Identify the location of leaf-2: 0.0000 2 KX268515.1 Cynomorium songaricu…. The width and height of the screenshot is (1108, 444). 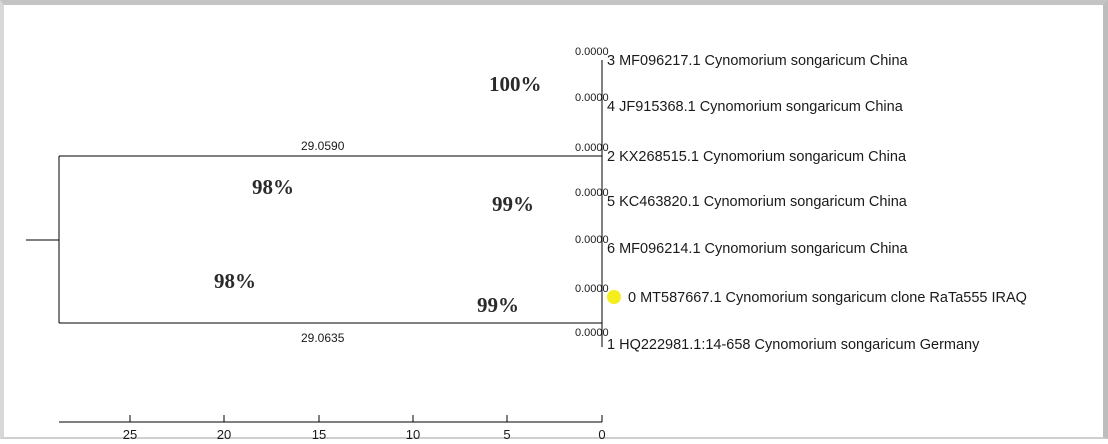
(741, 153).